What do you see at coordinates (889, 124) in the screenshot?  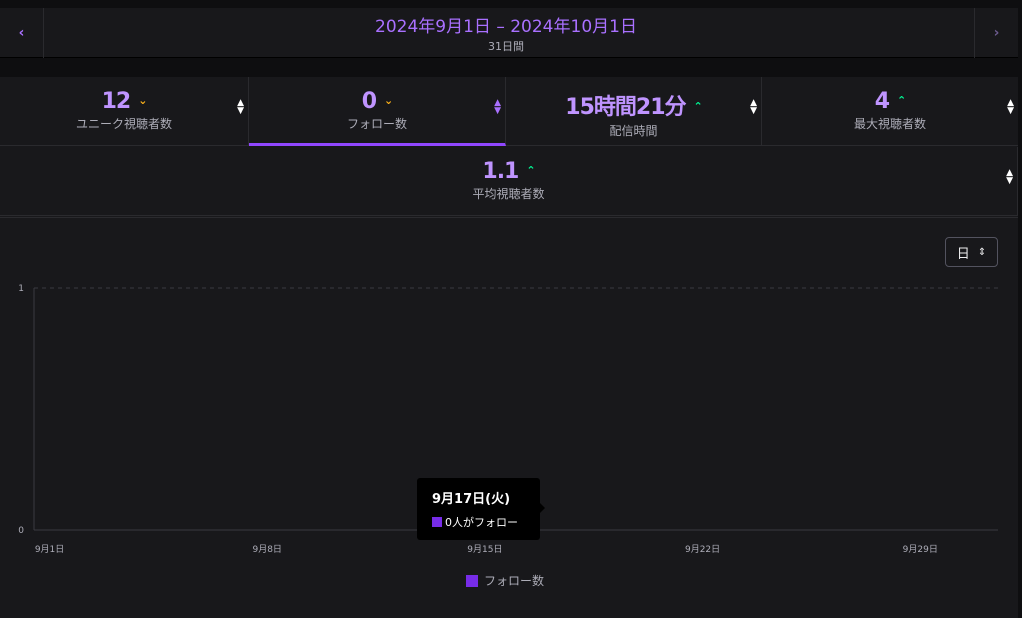 I see `stat-label: 最大視聴者数` at bounding box center [889, 124].